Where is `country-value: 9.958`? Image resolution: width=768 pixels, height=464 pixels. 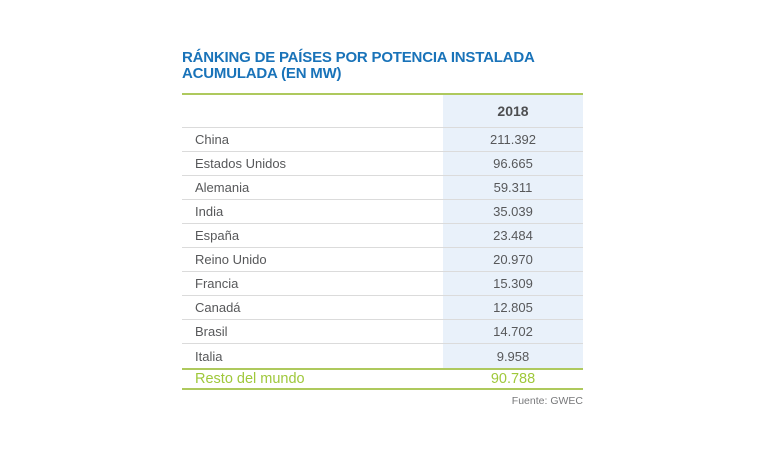 country-value: 9.958 is located at coordinates (513, 356).